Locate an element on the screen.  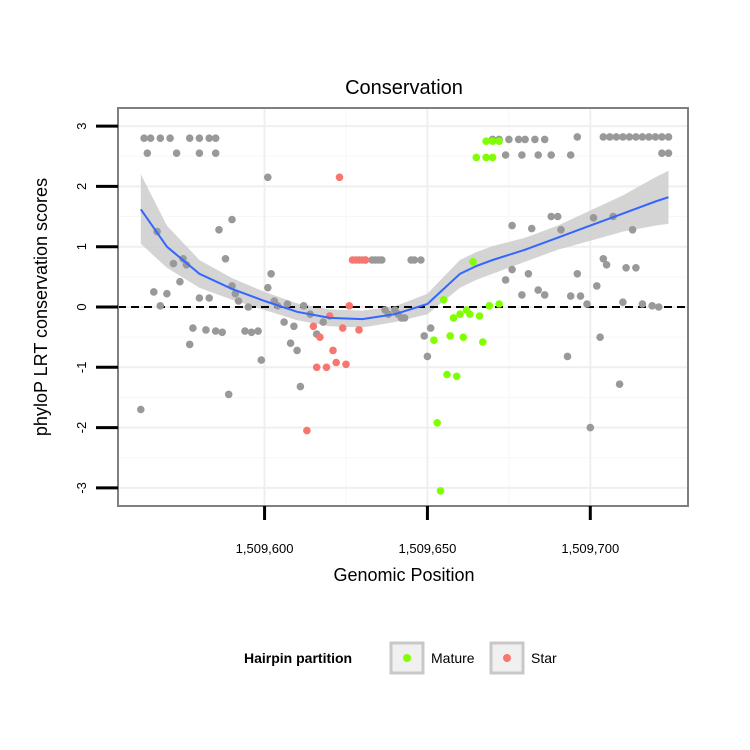
legend-title: Hairpin partition is located at coordinates (298, 658).